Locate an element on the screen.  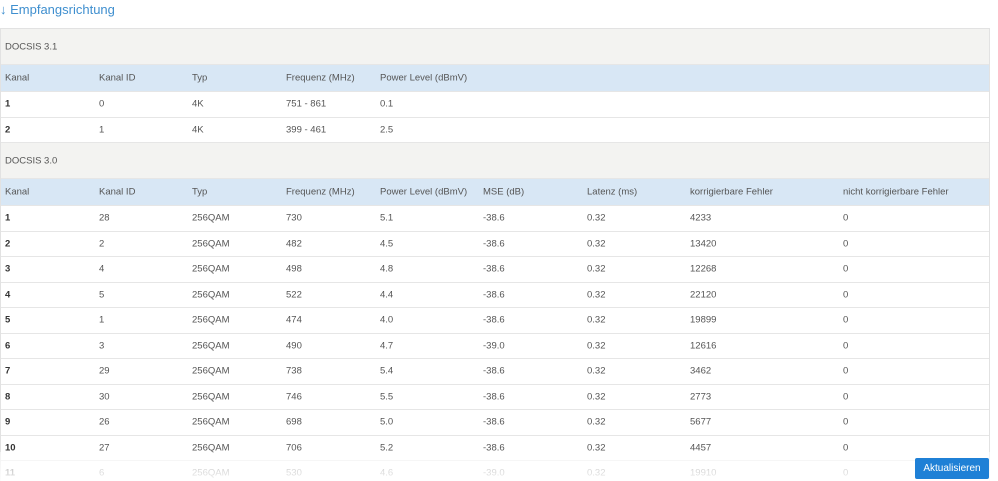
column-header: nicht korrigierbare Fehler is located at coordinates (896, 192).